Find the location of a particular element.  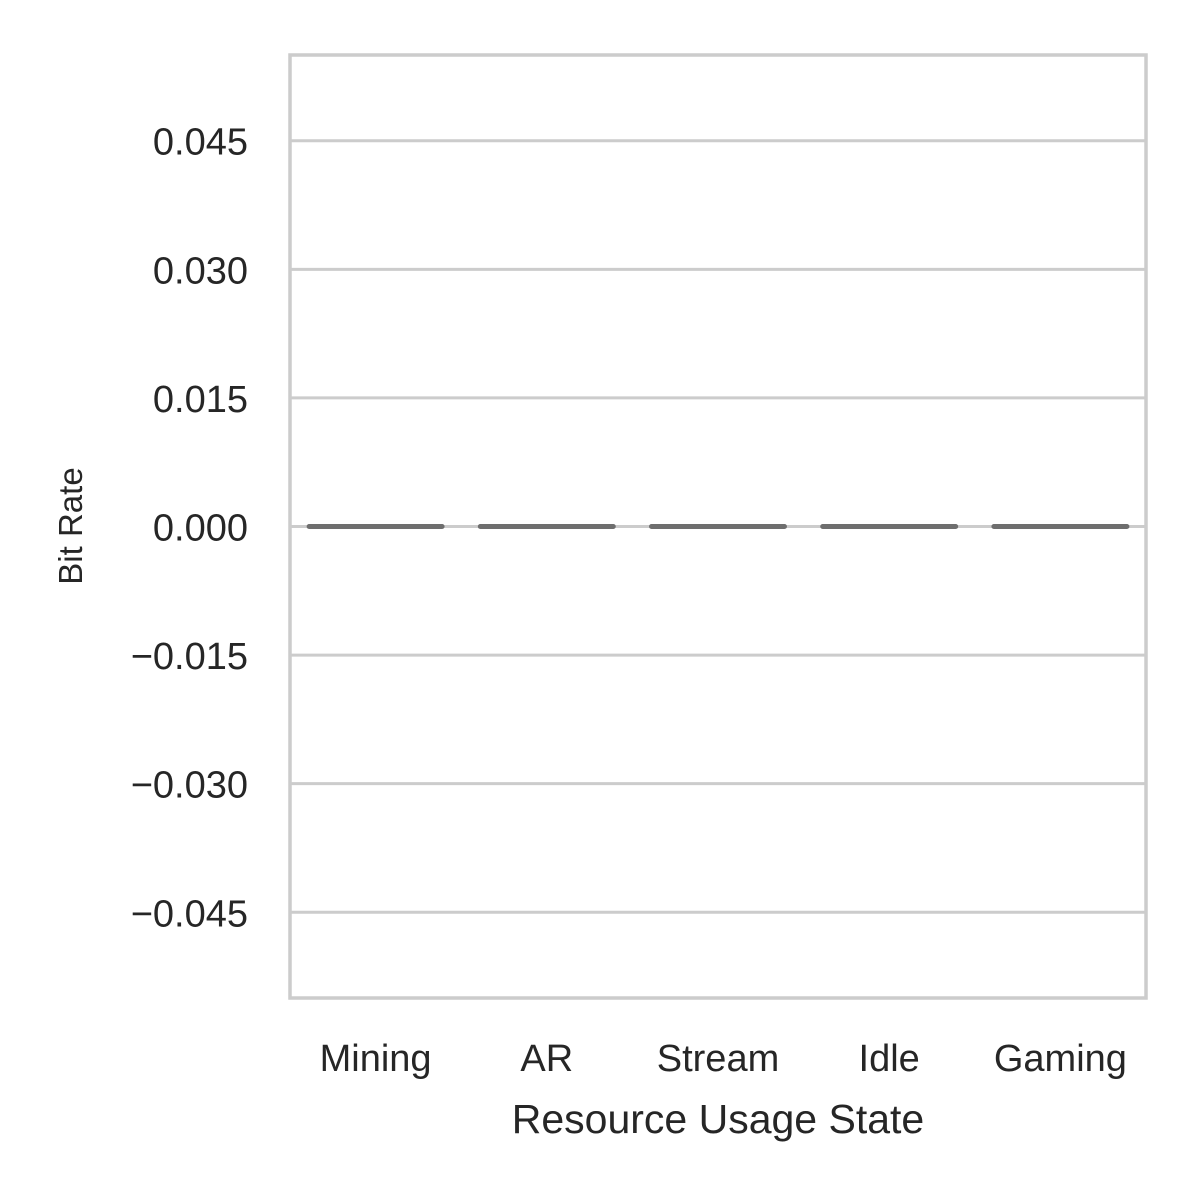

y-tick-label: 0.045 is located at coordinates (200, 143).